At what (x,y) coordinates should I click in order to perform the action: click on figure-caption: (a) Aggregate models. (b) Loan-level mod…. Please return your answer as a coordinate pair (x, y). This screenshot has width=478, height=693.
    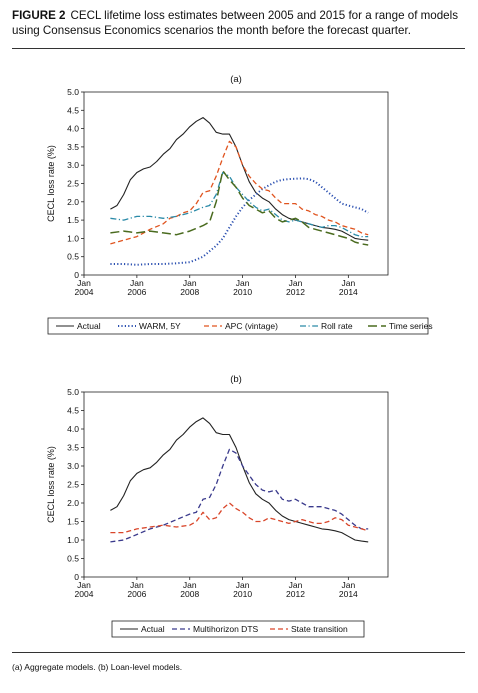
    Looking at the image, I should click on (97, 667).